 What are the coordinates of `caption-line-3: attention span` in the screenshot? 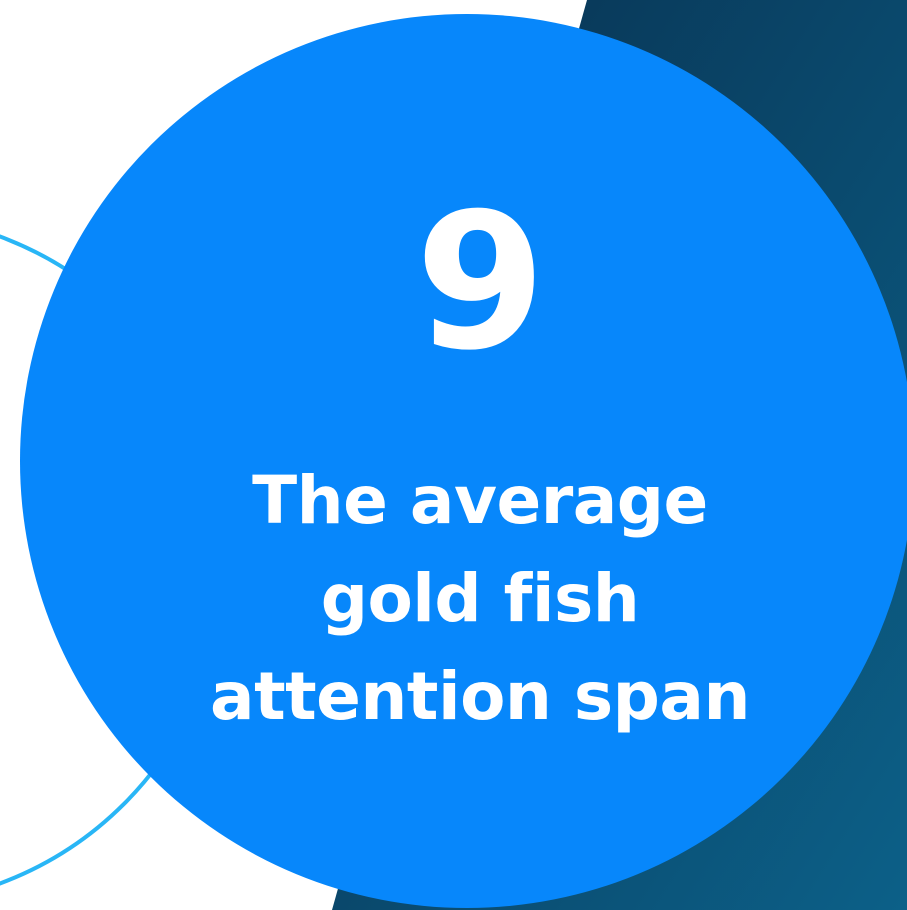 It's located at (480, 696).